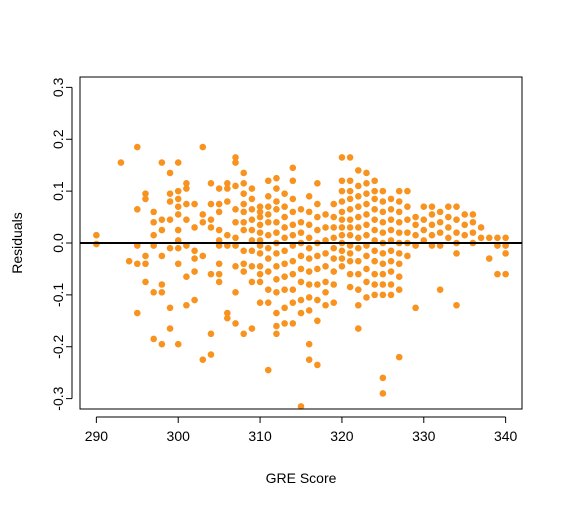  I want to click on x-tick-label: 300, so click(179, 436).